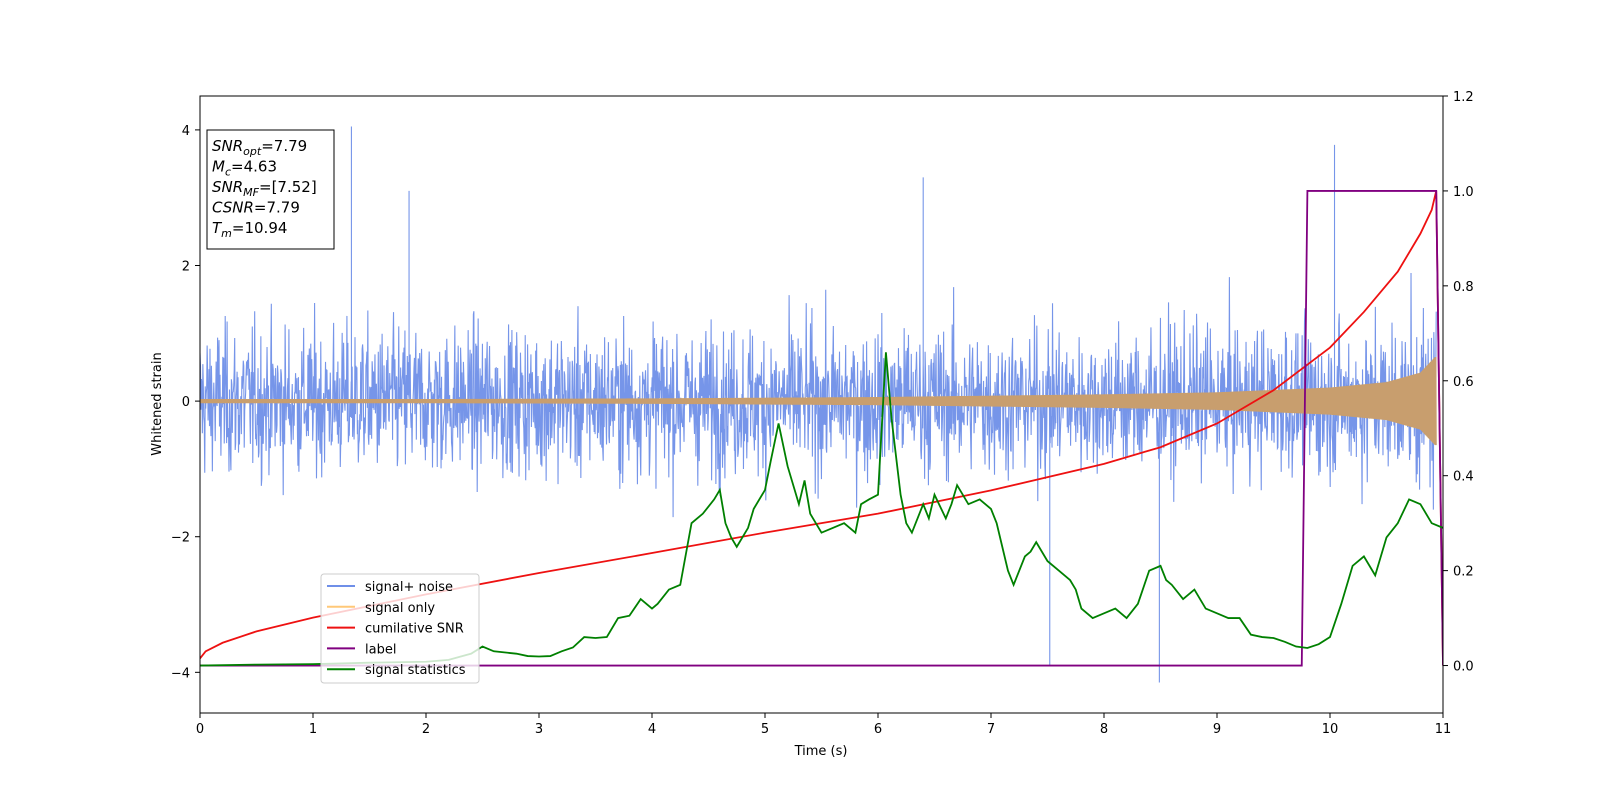  What do you see at coordinates (157, 403) in the screenshot?
I see `y-axis-label: Whitened strain` at bounding box center [157, 403].